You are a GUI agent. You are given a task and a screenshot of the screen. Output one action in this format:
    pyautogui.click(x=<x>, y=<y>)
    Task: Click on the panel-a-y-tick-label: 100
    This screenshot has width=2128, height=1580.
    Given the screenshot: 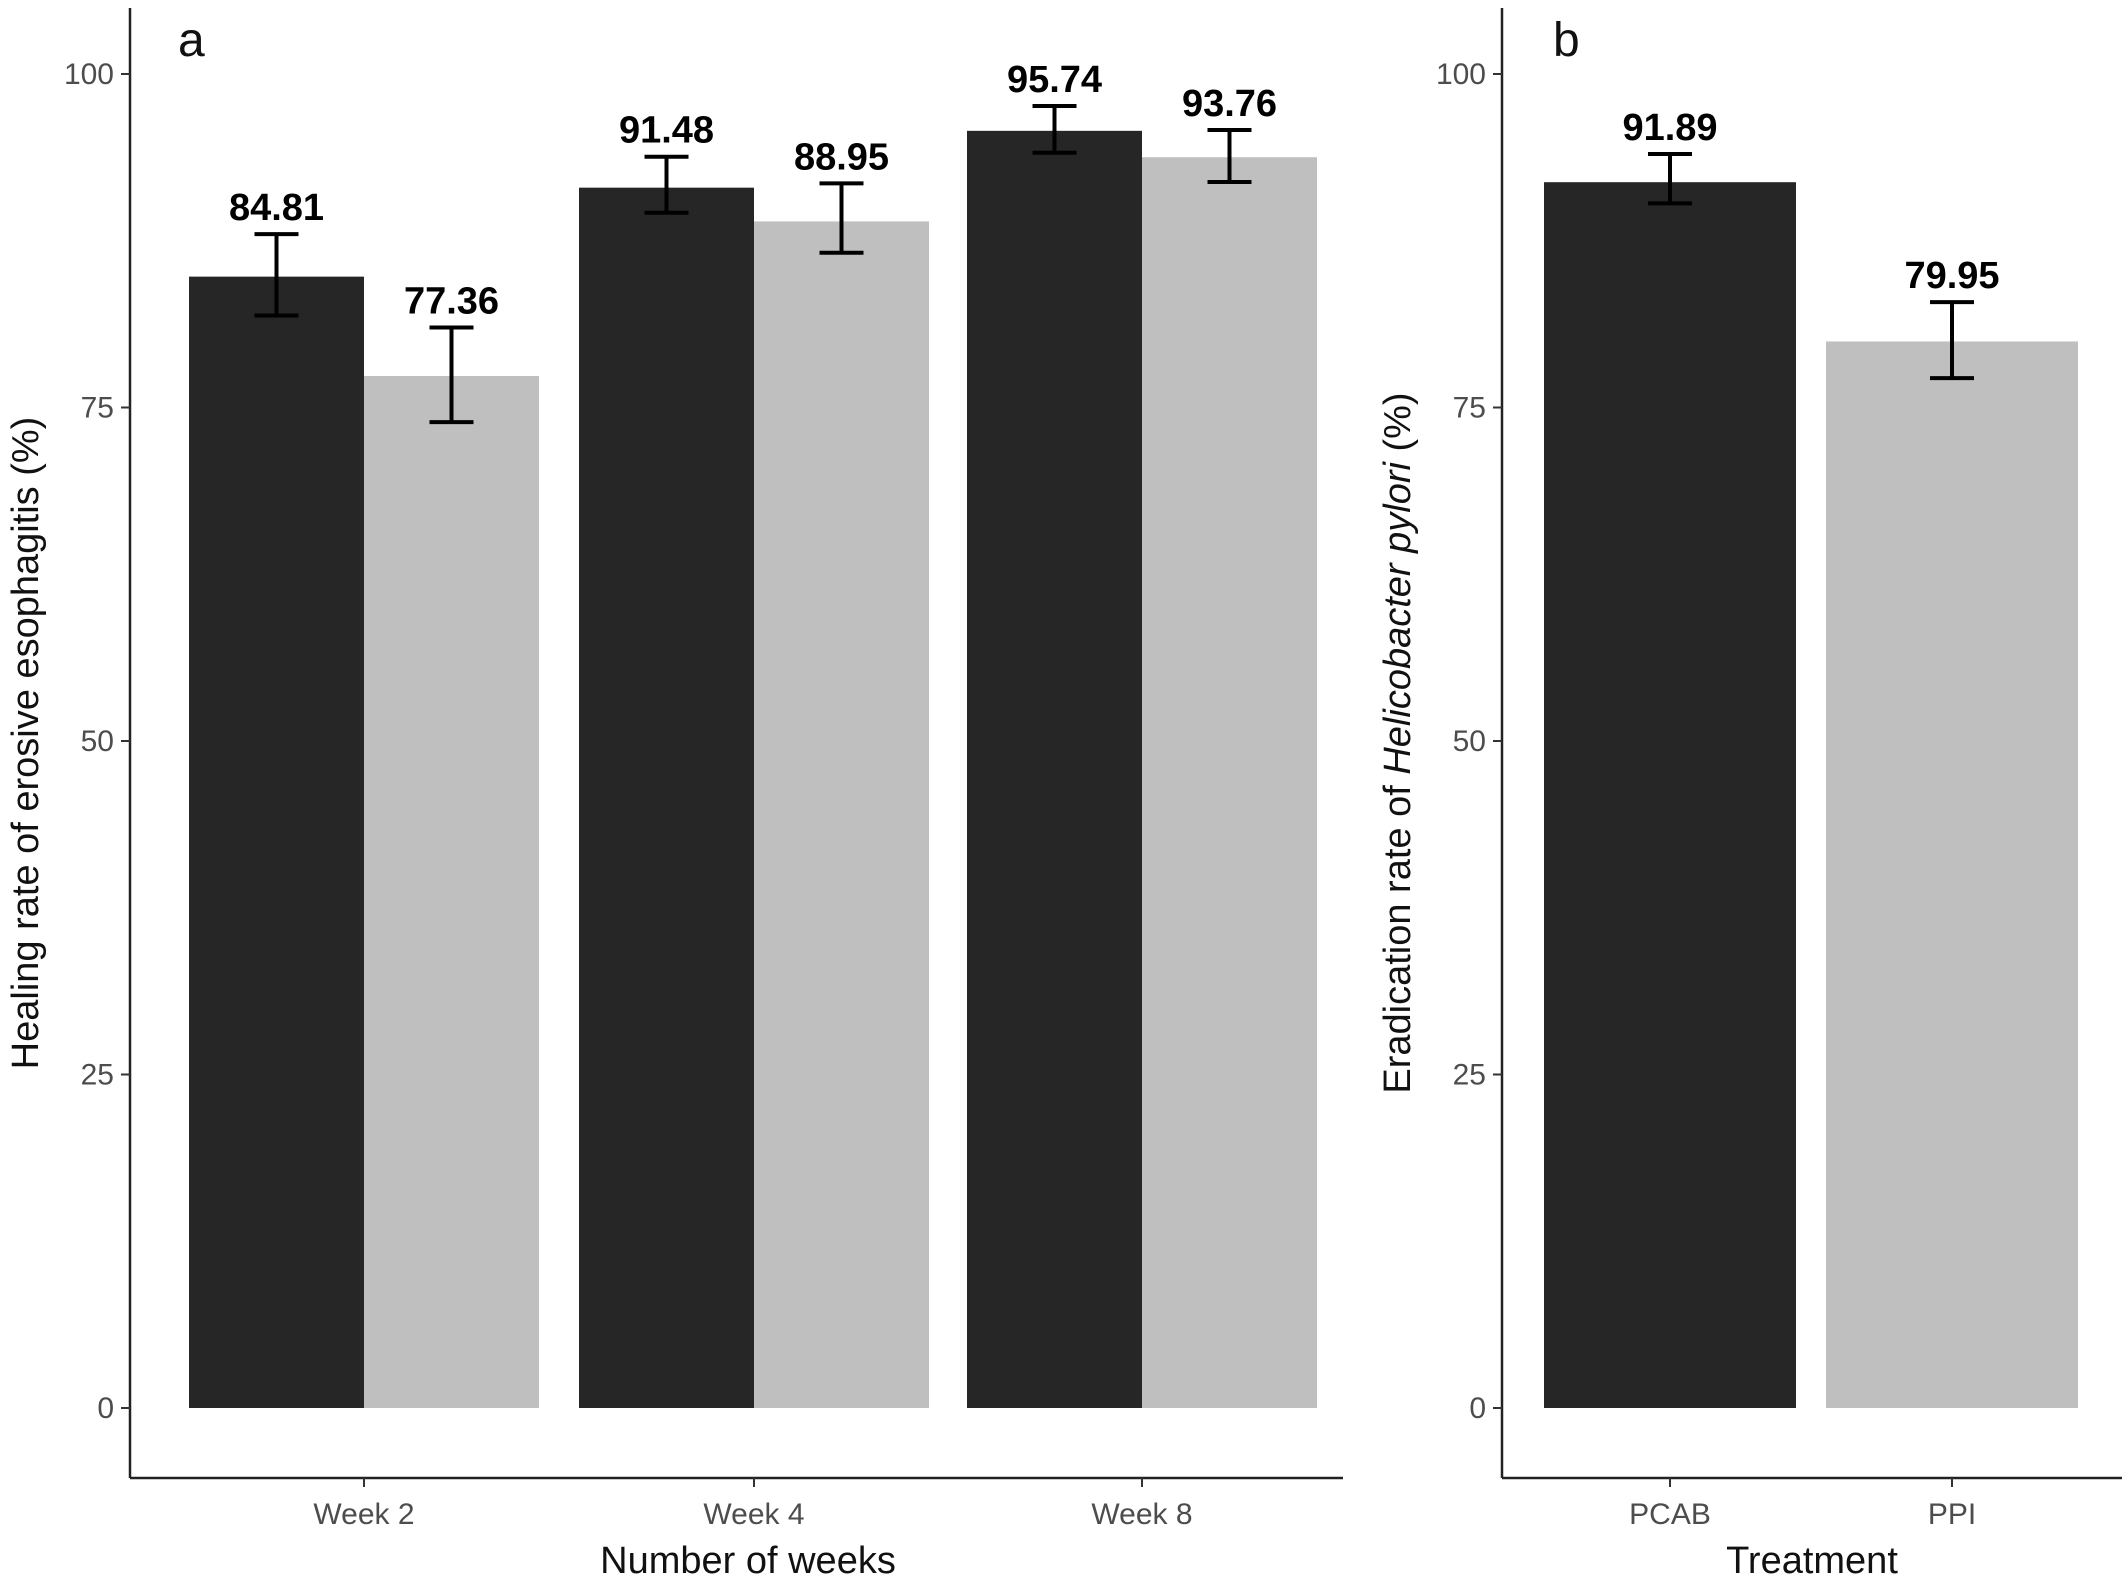 What is the action you would take?
    pyautogui.click(x=89, y=74)
    